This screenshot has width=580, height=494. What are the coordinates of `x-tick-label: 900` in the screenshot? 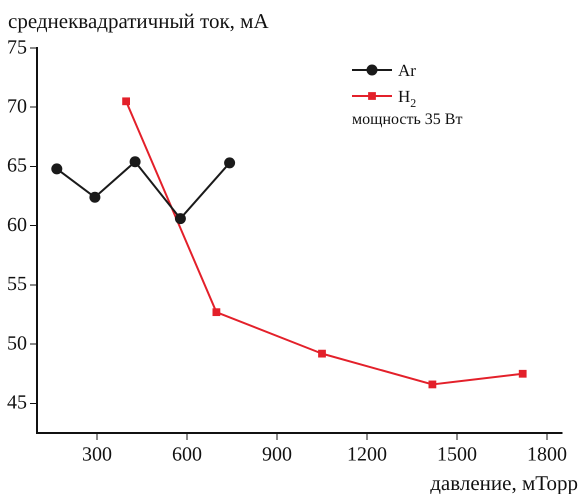 It's located at (277, 454).